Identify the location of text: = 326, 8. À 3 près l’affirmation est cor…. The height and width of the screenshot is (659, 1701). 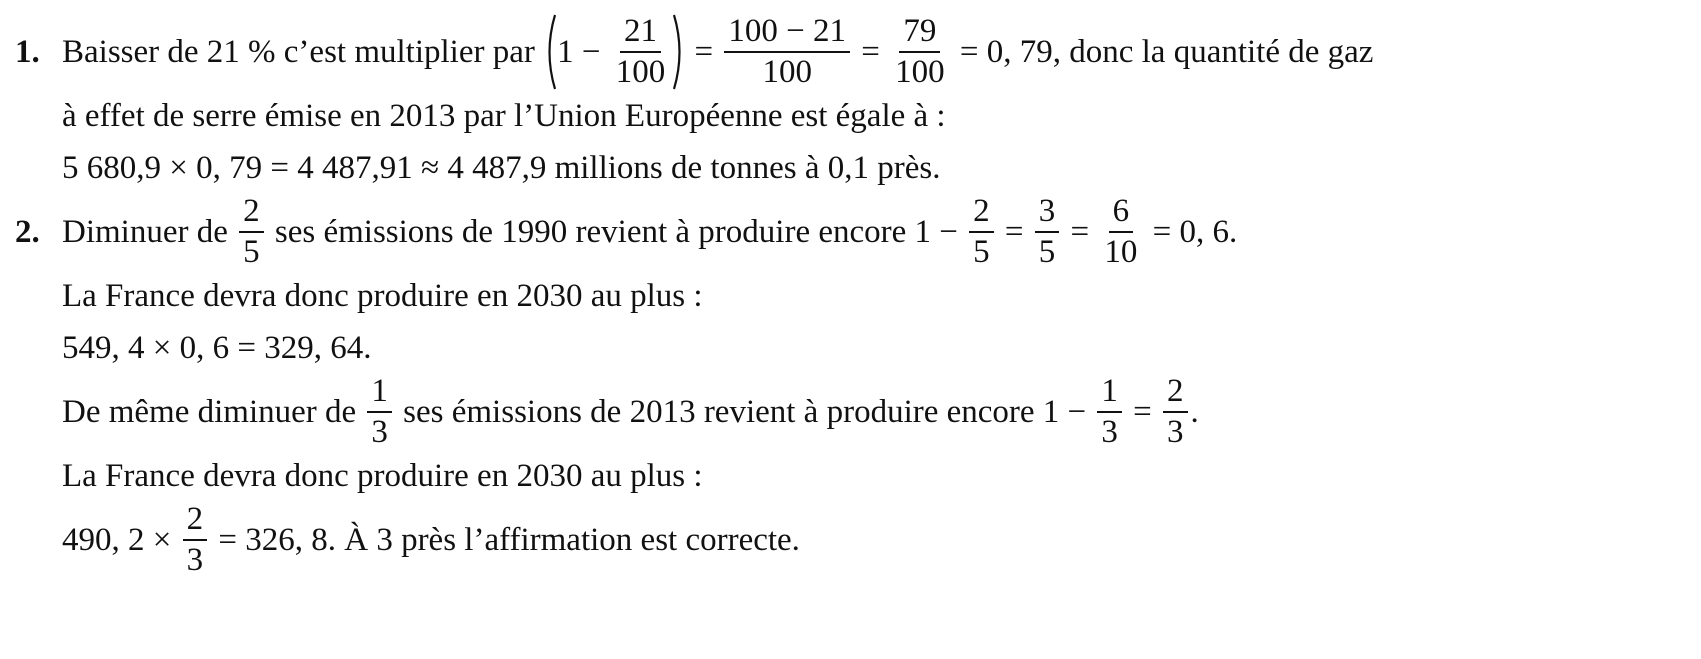
(505, 539).